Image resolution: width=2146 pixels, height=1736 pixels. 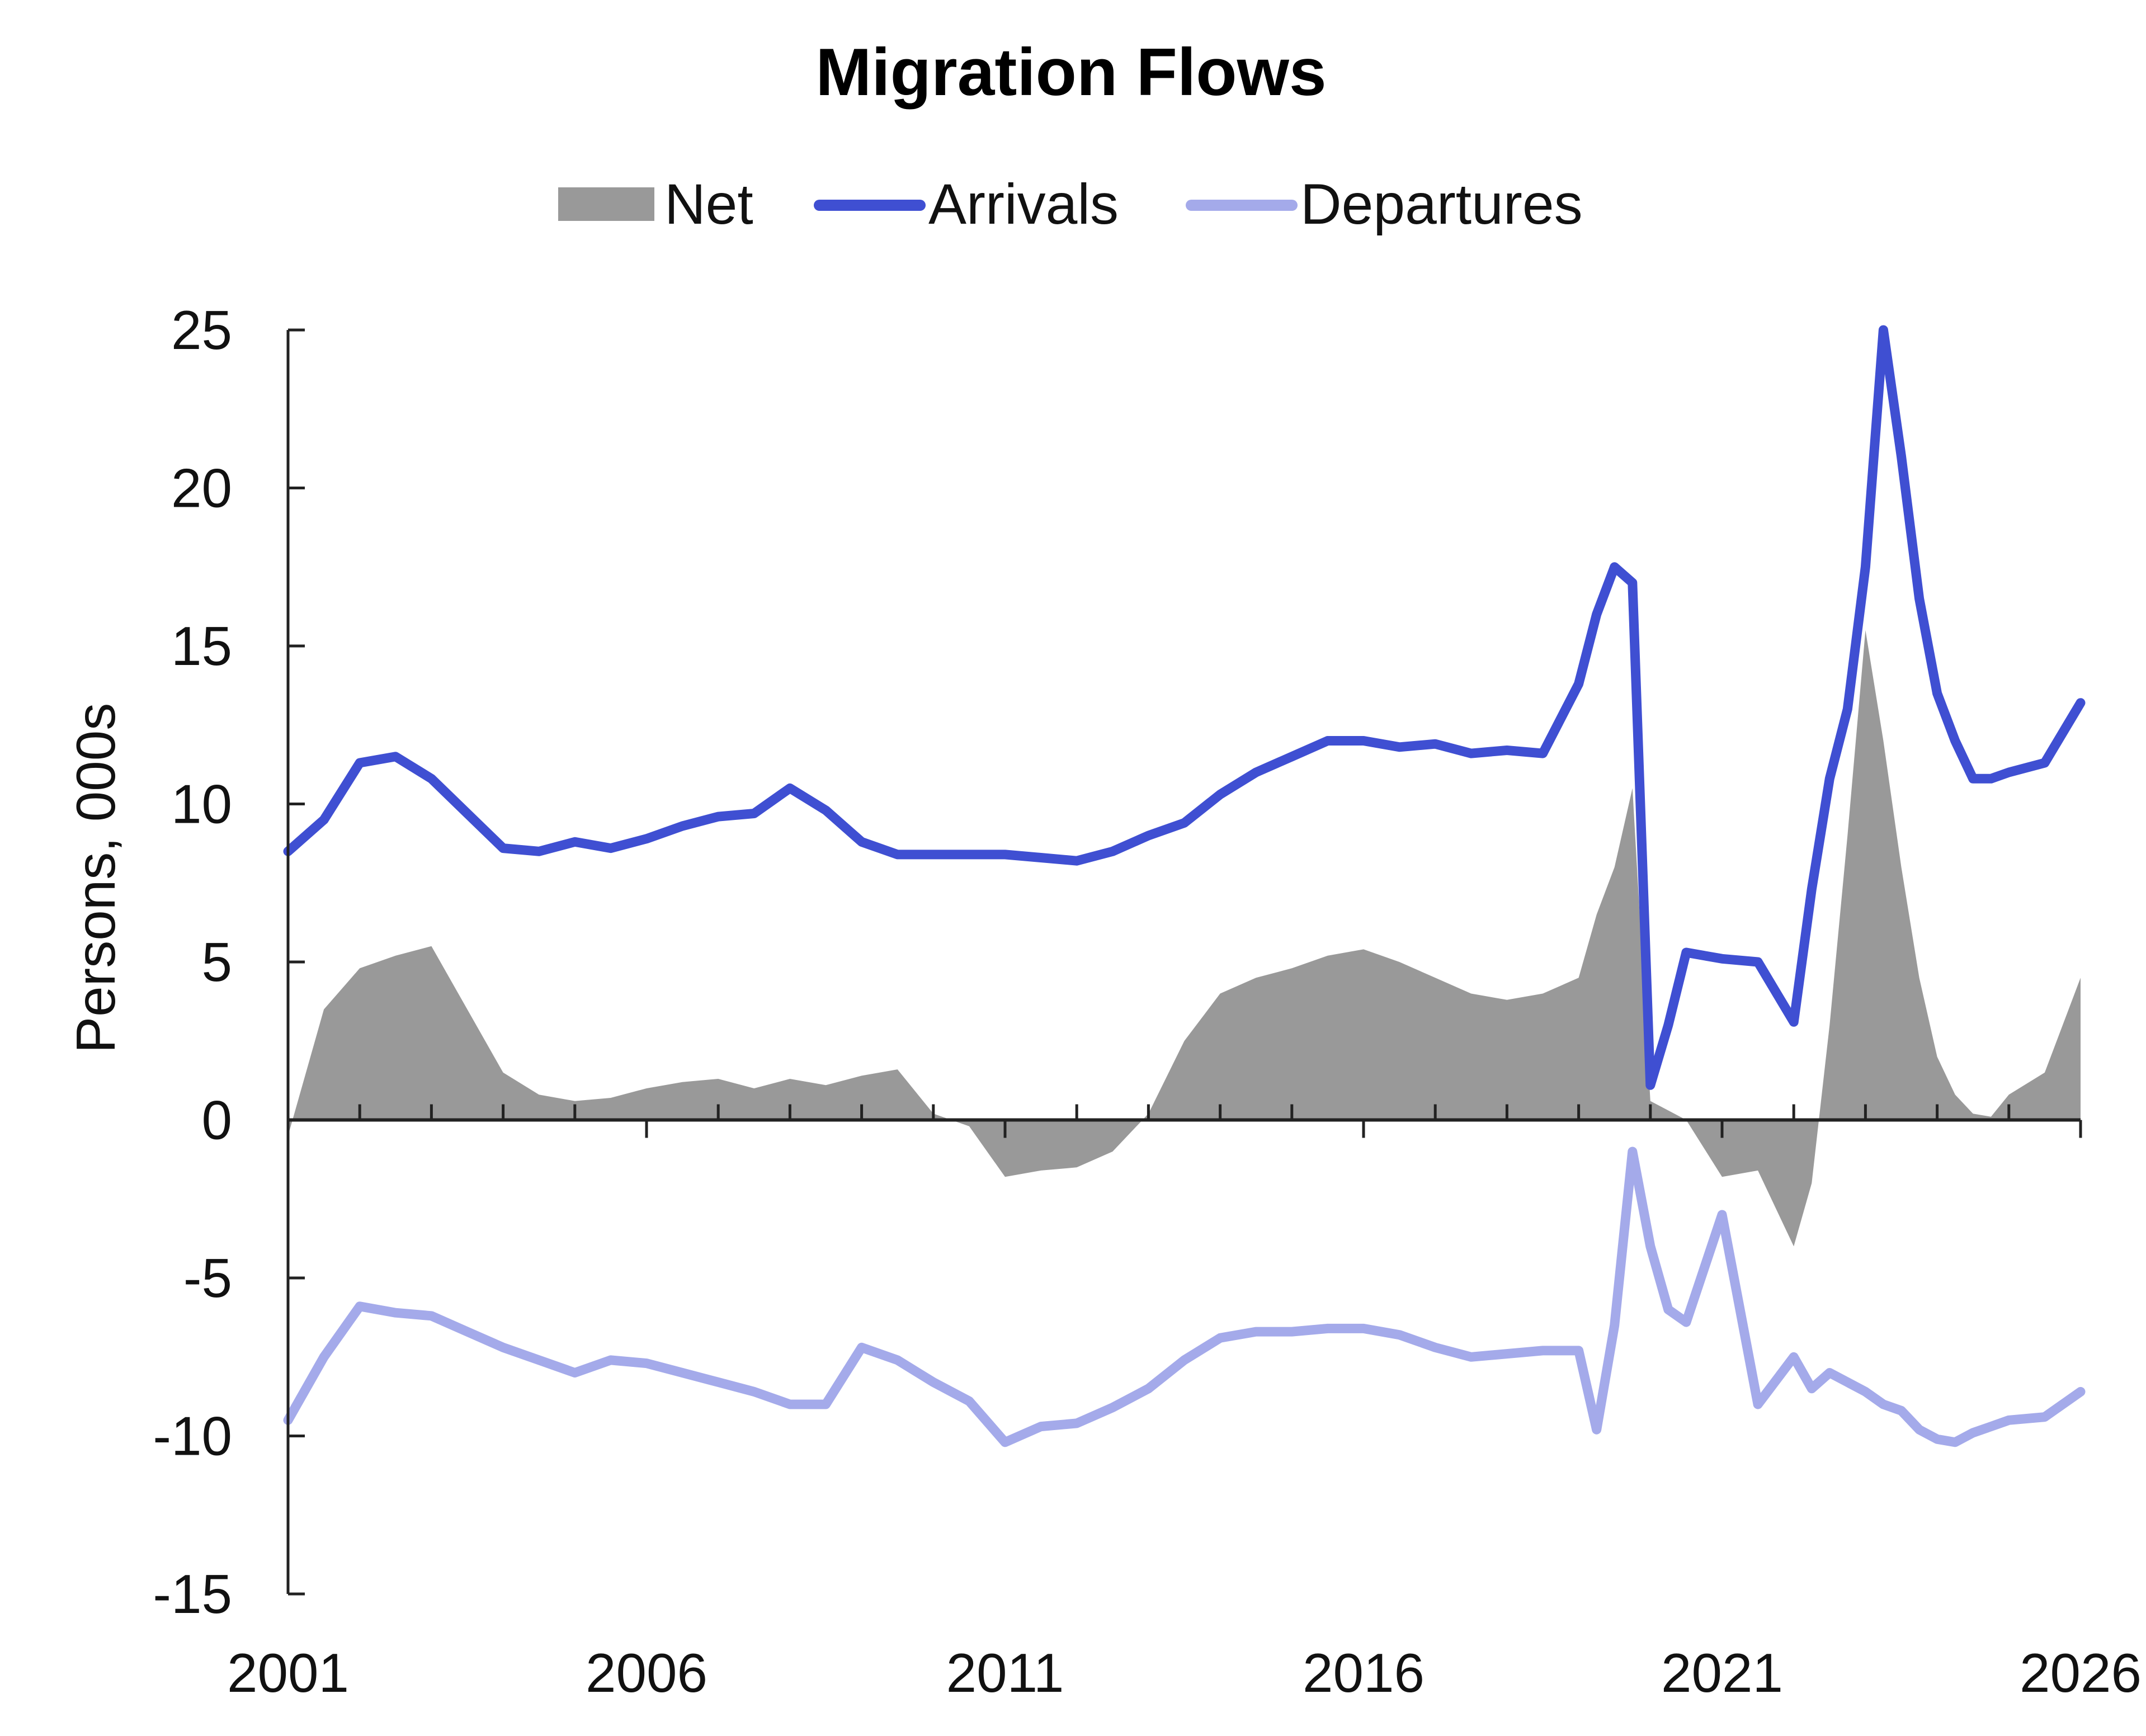 I want to click on y-tick-label: 15, so click(x=201, y=646).